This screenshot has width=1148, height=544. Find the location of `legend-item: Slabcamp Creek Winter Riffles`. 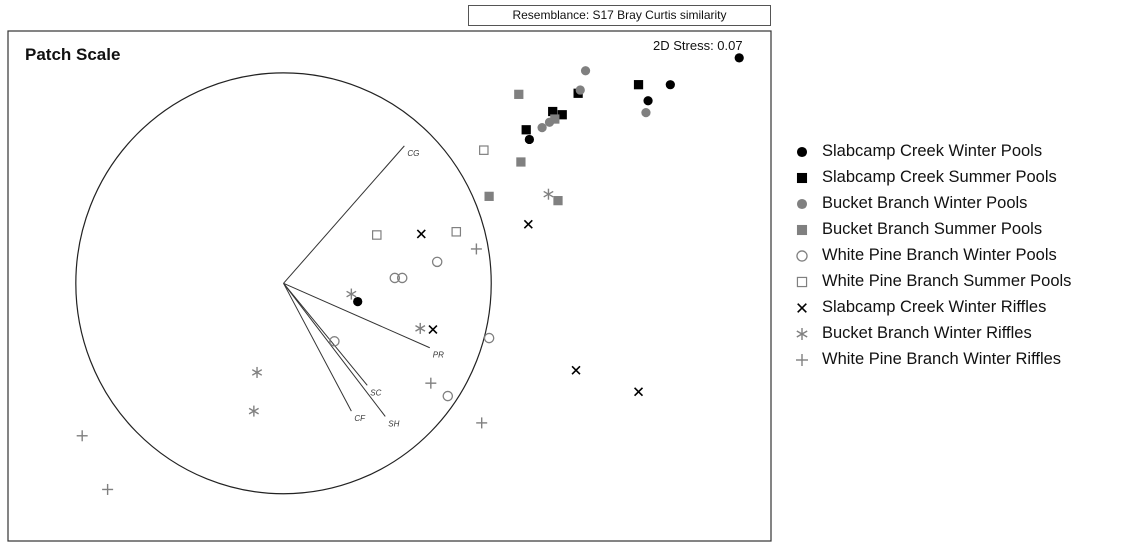

legend-item: Slabcamp Creek Winter Riffles is located at coordinates (932, 307).